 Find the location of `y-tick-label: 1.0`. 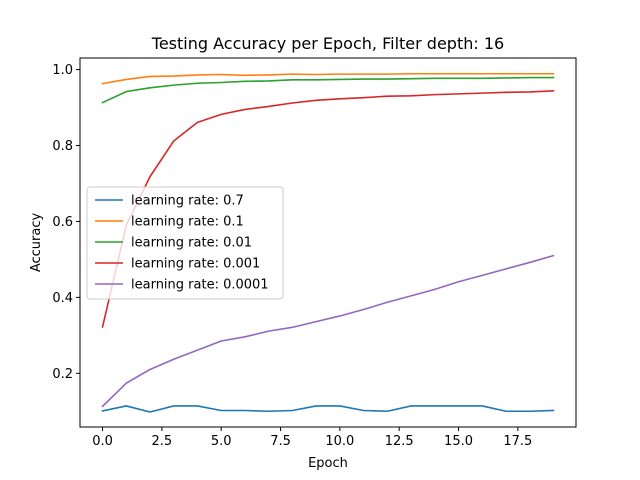

y-tick-label: 1.0 is located at coordinates (62, 70).